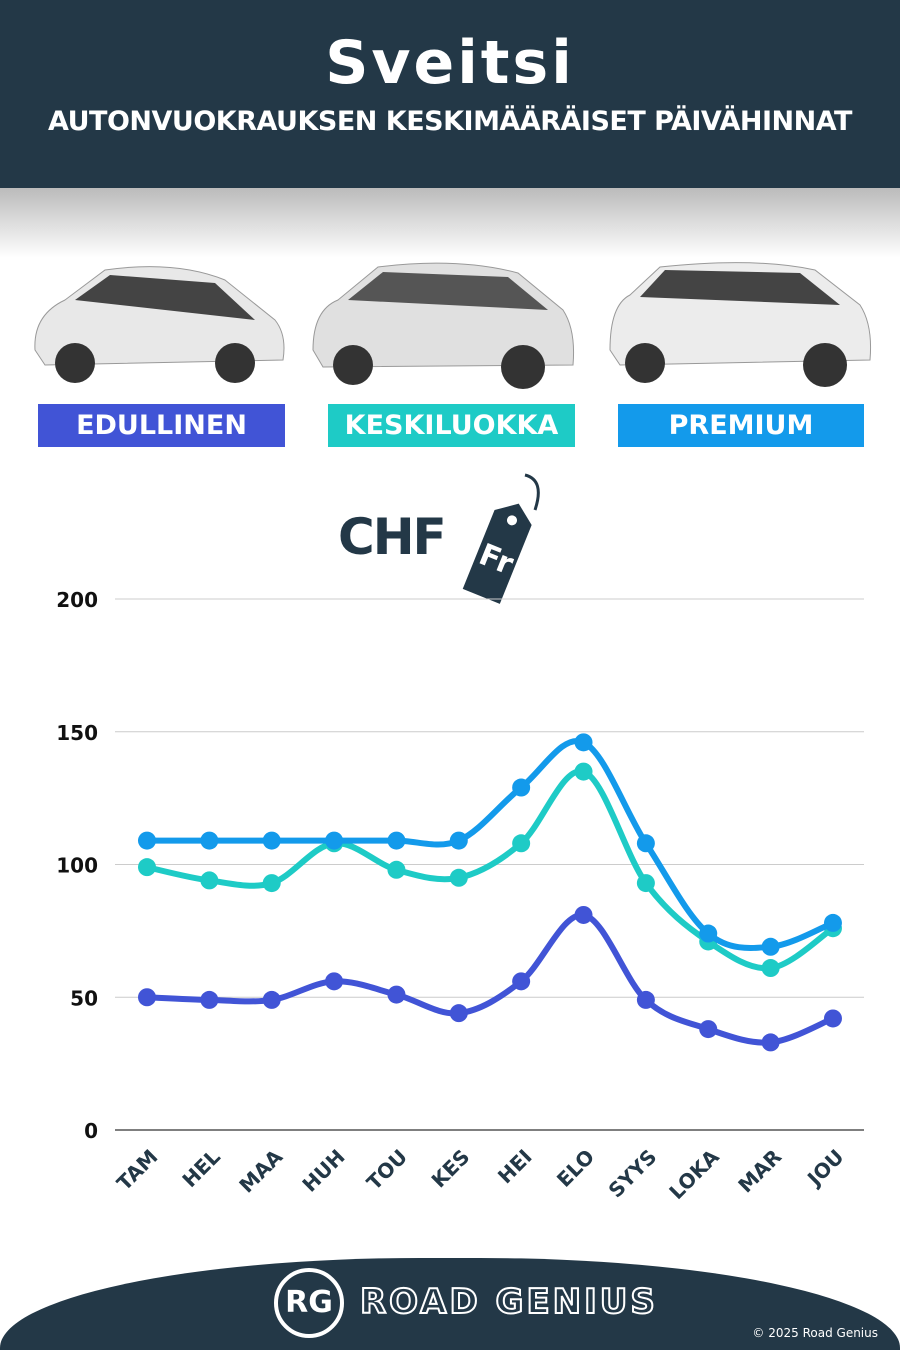 This screenshot has width=900, height=1350. Describe the element at coordinates (490, 978) in the screenshot. I see `series-line-edullinen` at that location.